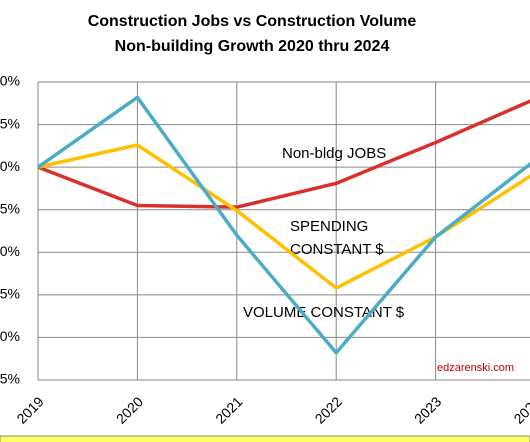 The width and height of the screenshot is (530, 442). What do you see at coordinates (337, 249) in the screenshot?
I see `annotation: CONSTANT $` at bounding box center [337, 249].